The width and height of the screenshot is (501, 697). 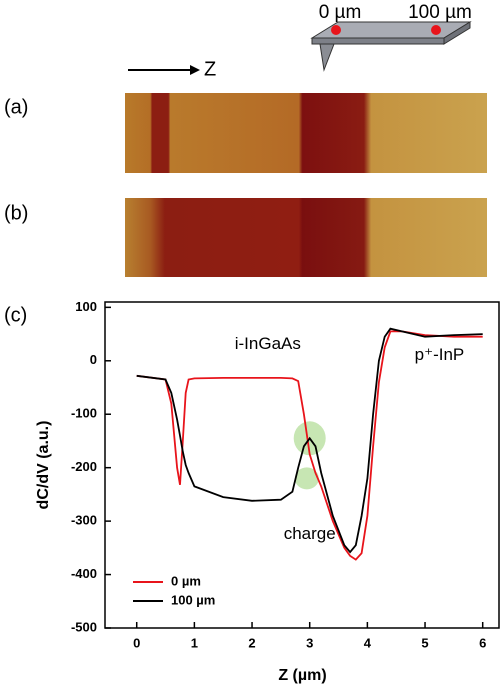 What do you see at coordinates (194, 642) in the screenshot?
I see `x-tick-label: 1` at bounding box center [194, 642].